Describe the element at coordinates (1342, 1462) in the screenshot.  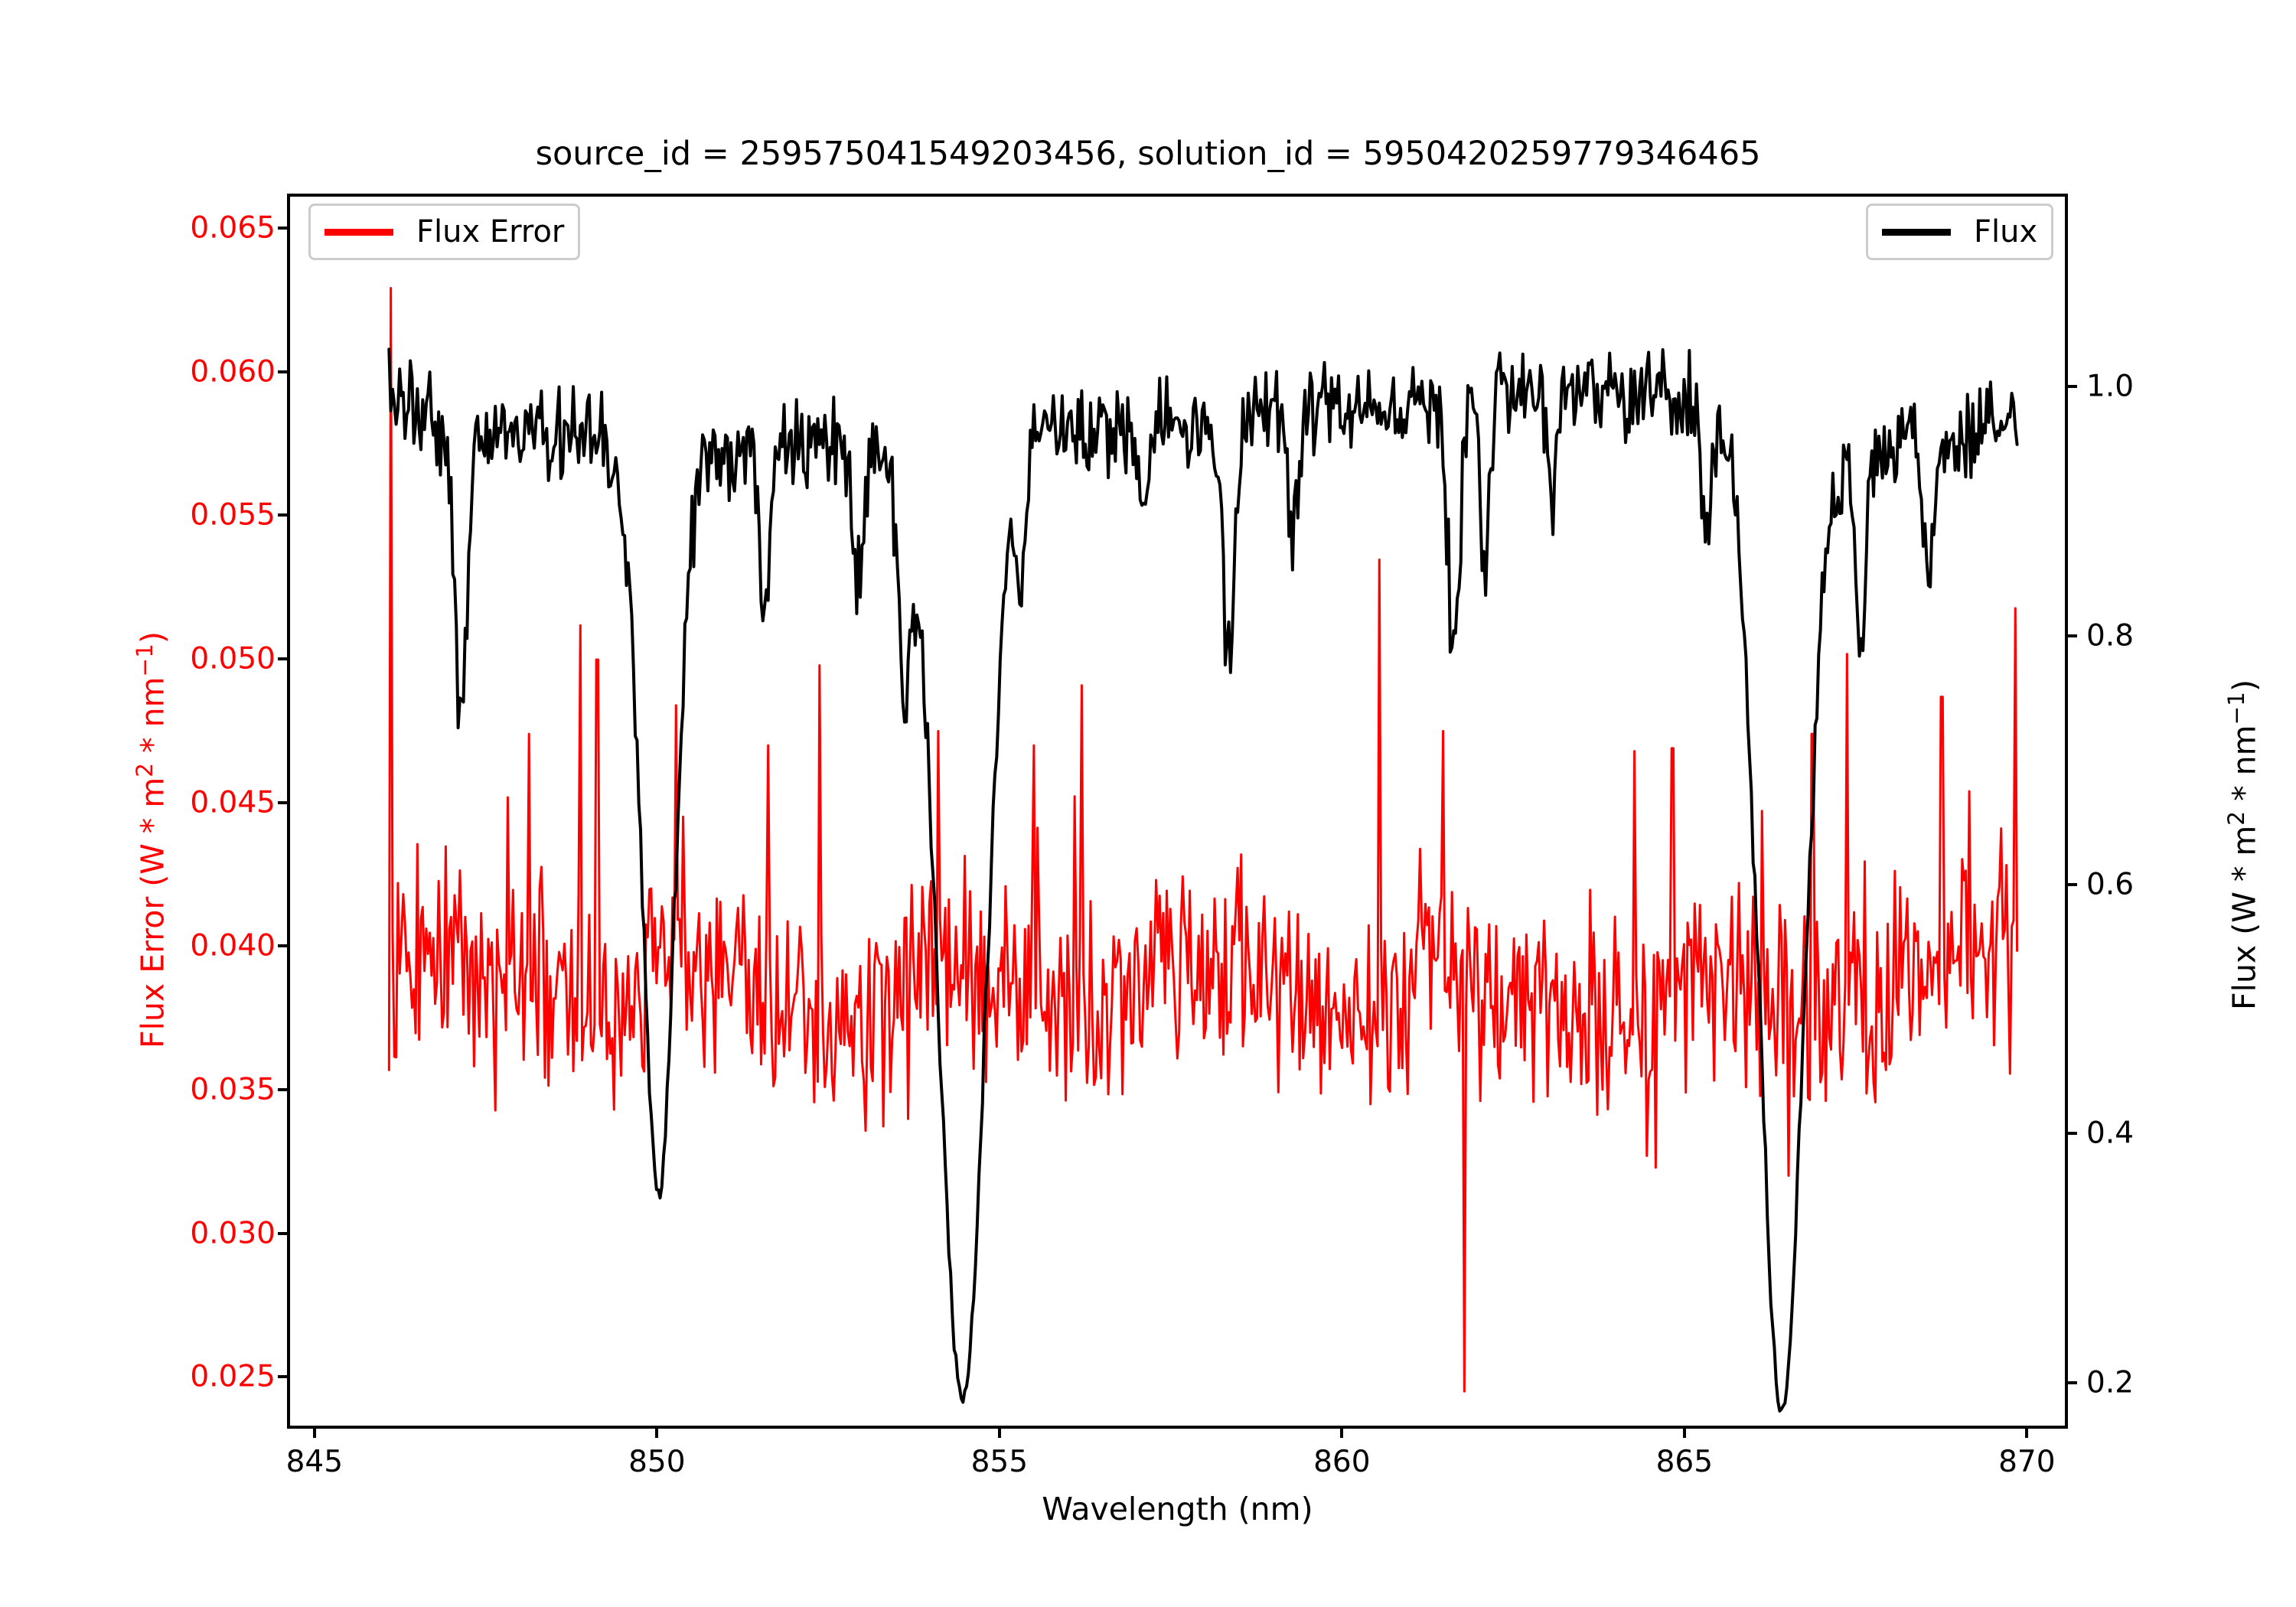
I see `x-axis-tick-label: 860` at that location.